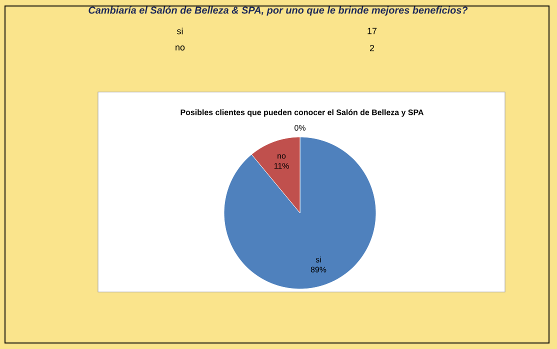 The image size is (557, 349). What do you see at coordinates (180, 48) in the screenshot?
I see `text: no` at bounding box center [180, 48].